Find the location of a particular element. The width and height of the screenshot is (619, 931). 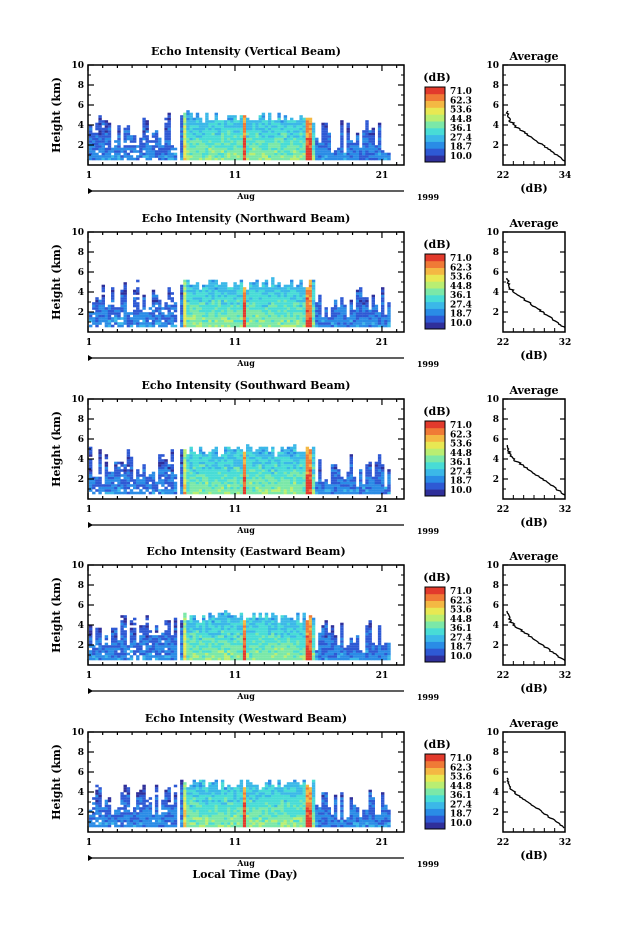

colorbar-swatch is located at coordinates (435, 111).